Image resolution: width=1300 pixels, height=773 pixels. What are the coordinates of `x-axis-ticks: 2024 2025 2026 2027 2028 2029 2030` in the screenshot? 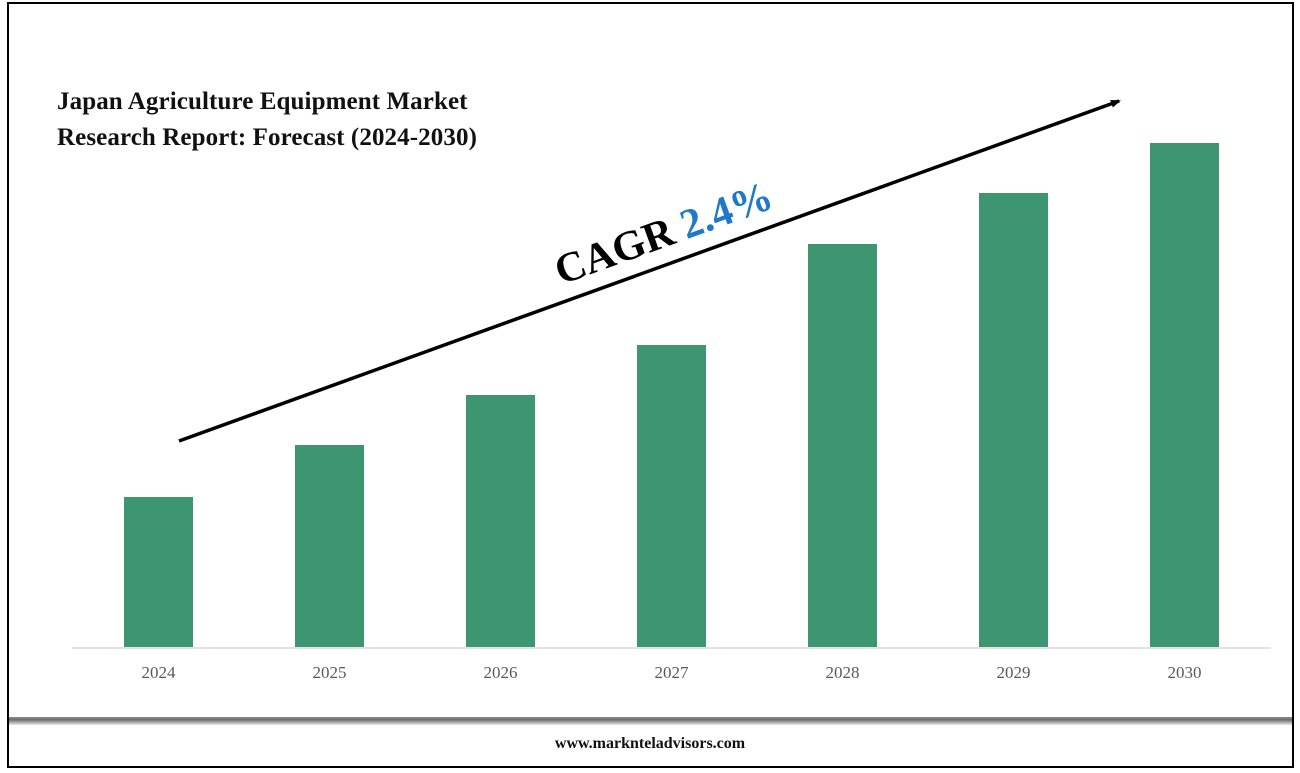 It's located at (672, 672).